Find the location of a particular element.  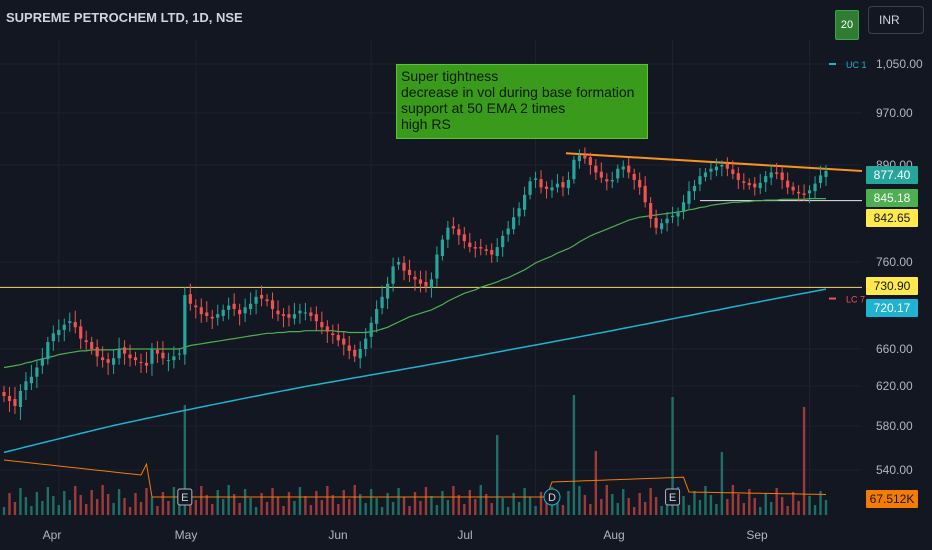

price-tag is located at coordinates (892, 175).